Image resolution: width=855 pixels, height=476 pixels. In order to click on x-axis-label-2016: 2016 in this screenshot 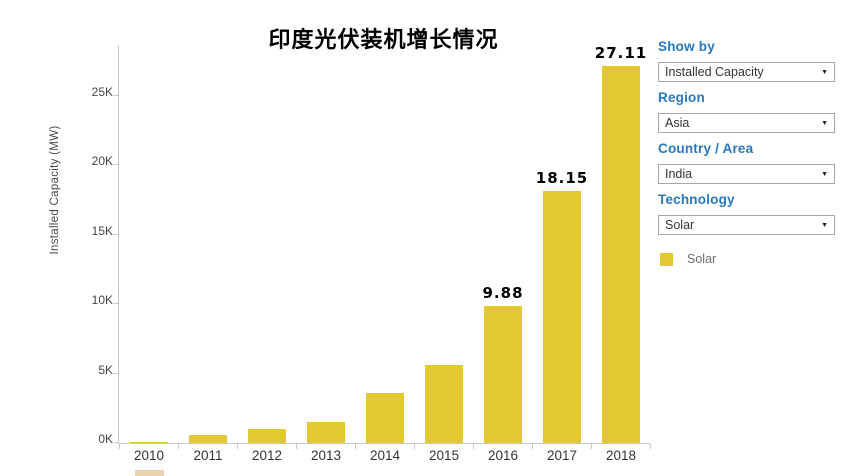, I will do `click(503, 455)`.